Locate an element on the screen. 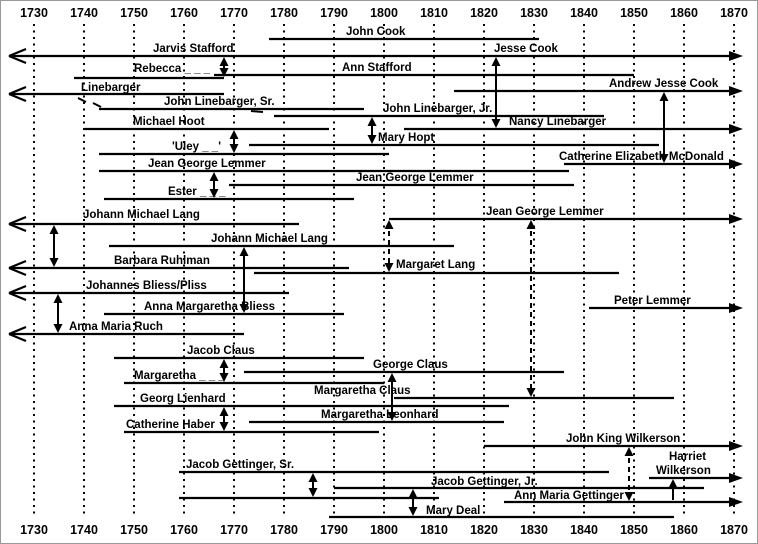 This screenshot has height=544, width=758. connector-jacob-gettinger-sr--unnamed-spouse-gettinger-arrowhead-down is located at coordinates (313, 492).